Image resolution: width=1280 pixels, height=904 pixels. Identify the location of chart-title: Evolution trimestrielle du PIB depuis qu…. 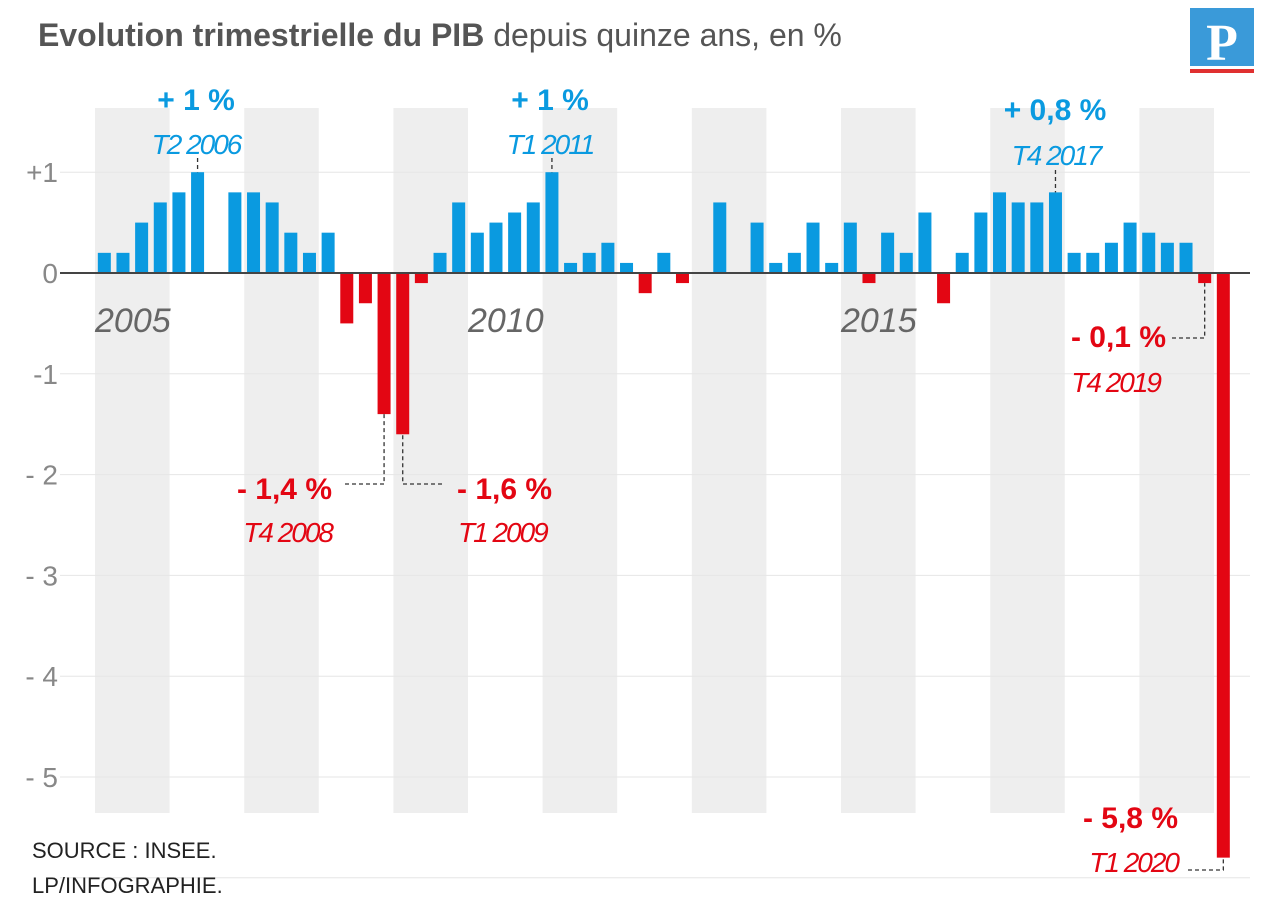
(440, 35).